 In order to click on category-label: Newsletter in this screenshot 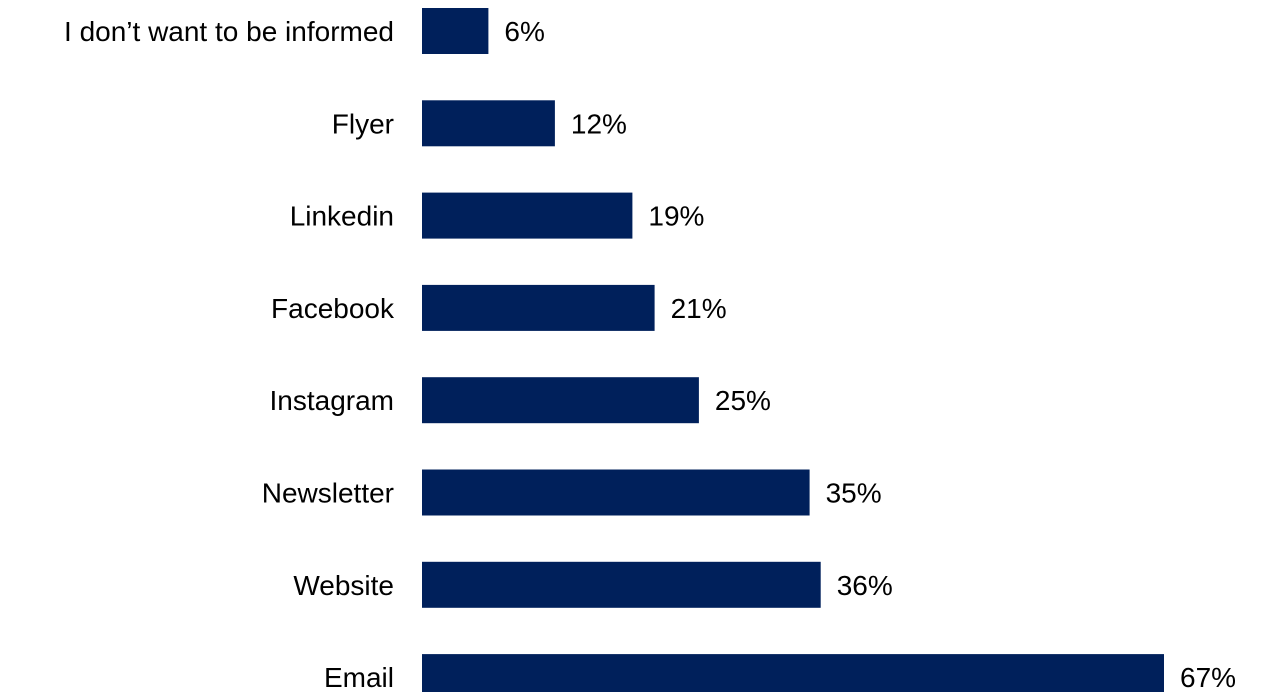, I will do `click(328, 493)`.